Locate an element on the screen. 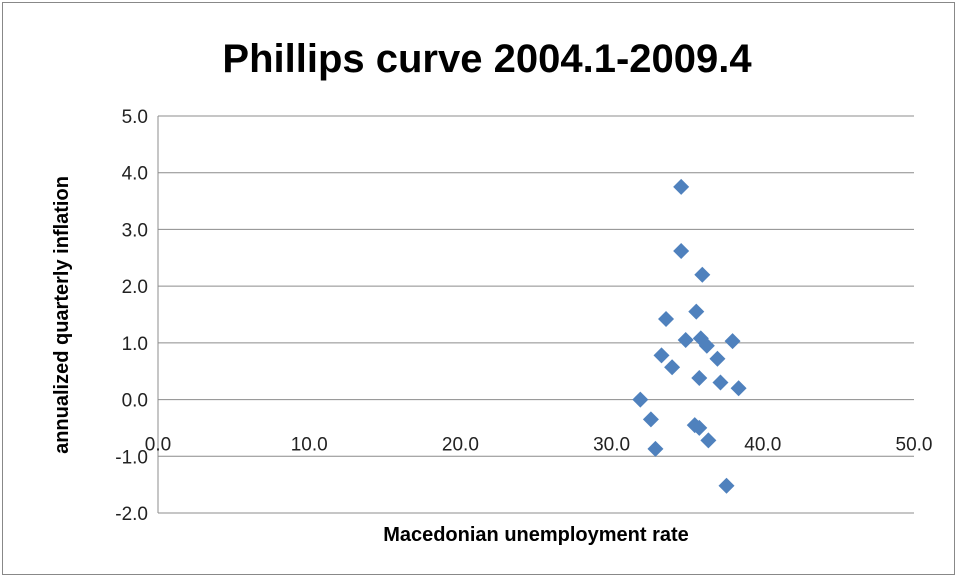 The width and height of the screenshot is (959, 579). y-tick-label: -1.0 is located at coordinates (131, 457).